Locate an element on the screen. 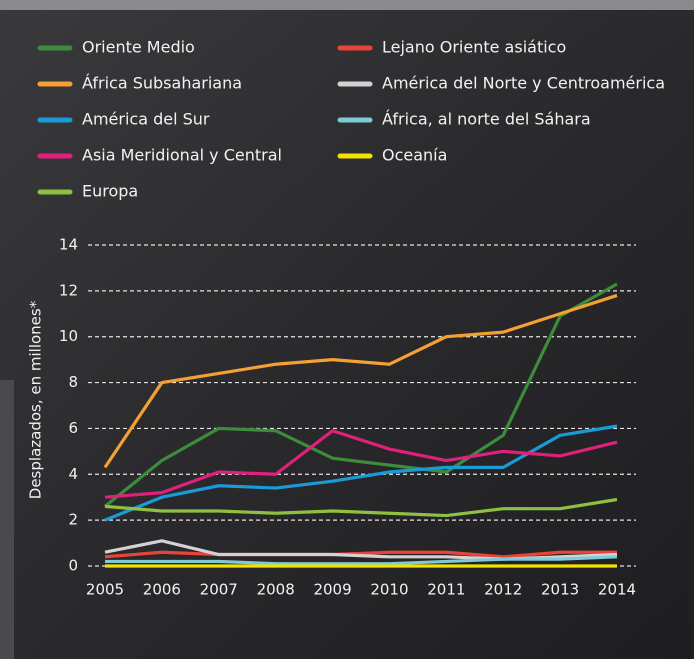 Image resolution: width=694 pixels, height=659 pixels. x-tick-label: 2008 is located at coordinates (276, 590).